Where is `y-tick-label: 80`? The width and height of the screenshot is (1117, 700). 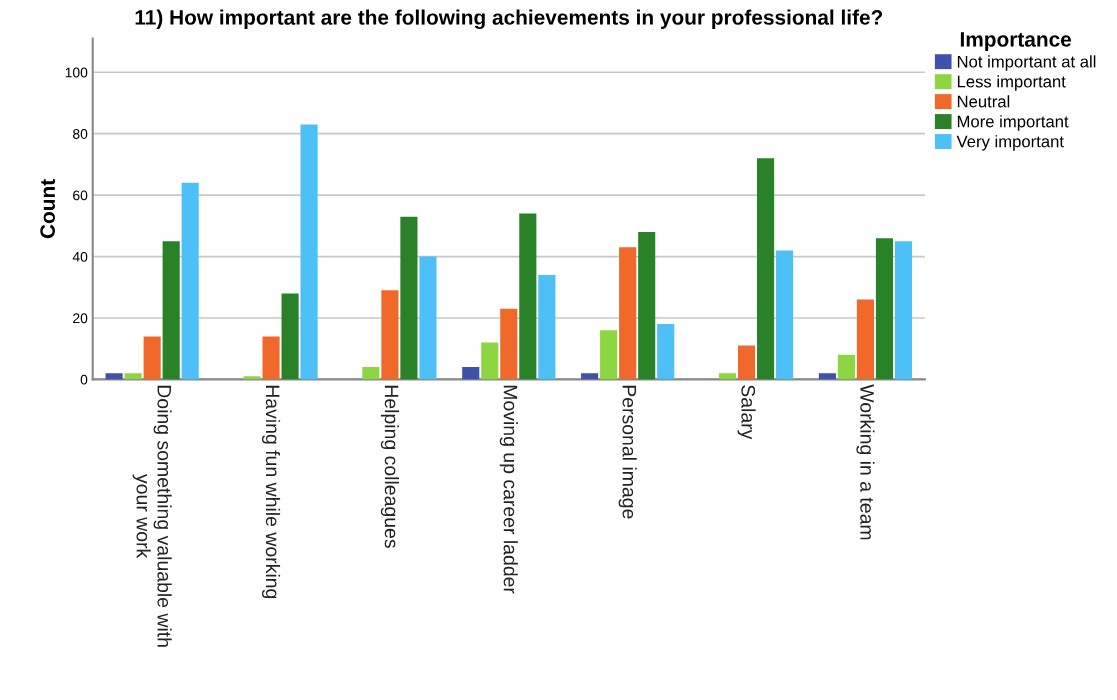 y-tick-label: 80 is located at coordinates (80, 134).